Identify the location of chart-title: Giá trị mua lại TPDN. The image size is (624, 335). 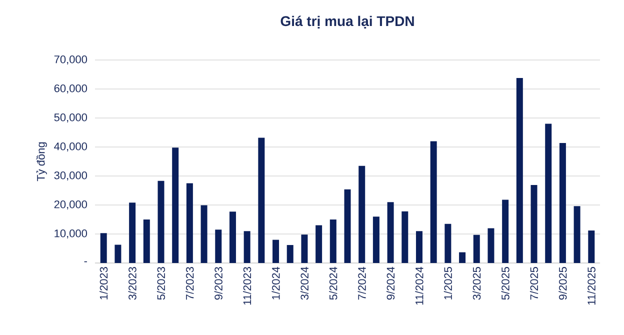
(347, 22).